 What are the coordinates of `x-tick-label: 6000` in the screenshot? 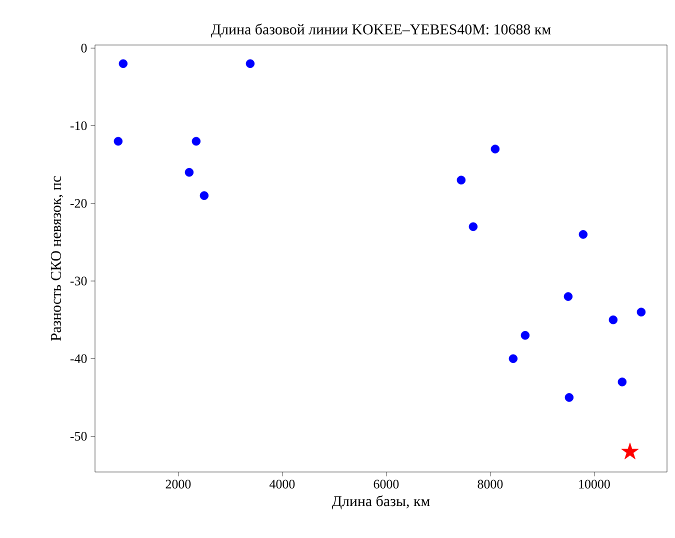 It's located at (386, 484).